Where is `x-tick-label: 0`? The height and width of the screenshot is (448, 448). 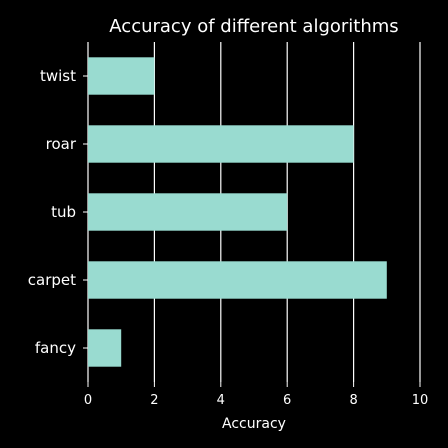
x-tick-label: 0 is located at coordinates (88, 400).